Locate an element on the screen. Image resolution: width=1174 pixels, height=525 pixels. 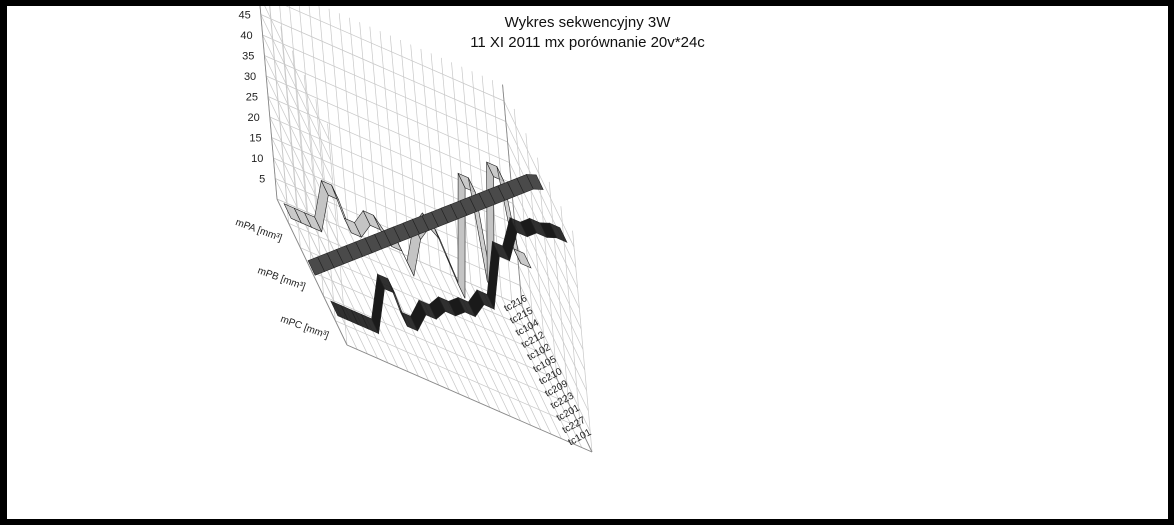
series-axis-label: mPC [mm³] is located at coordinates (304, 328).